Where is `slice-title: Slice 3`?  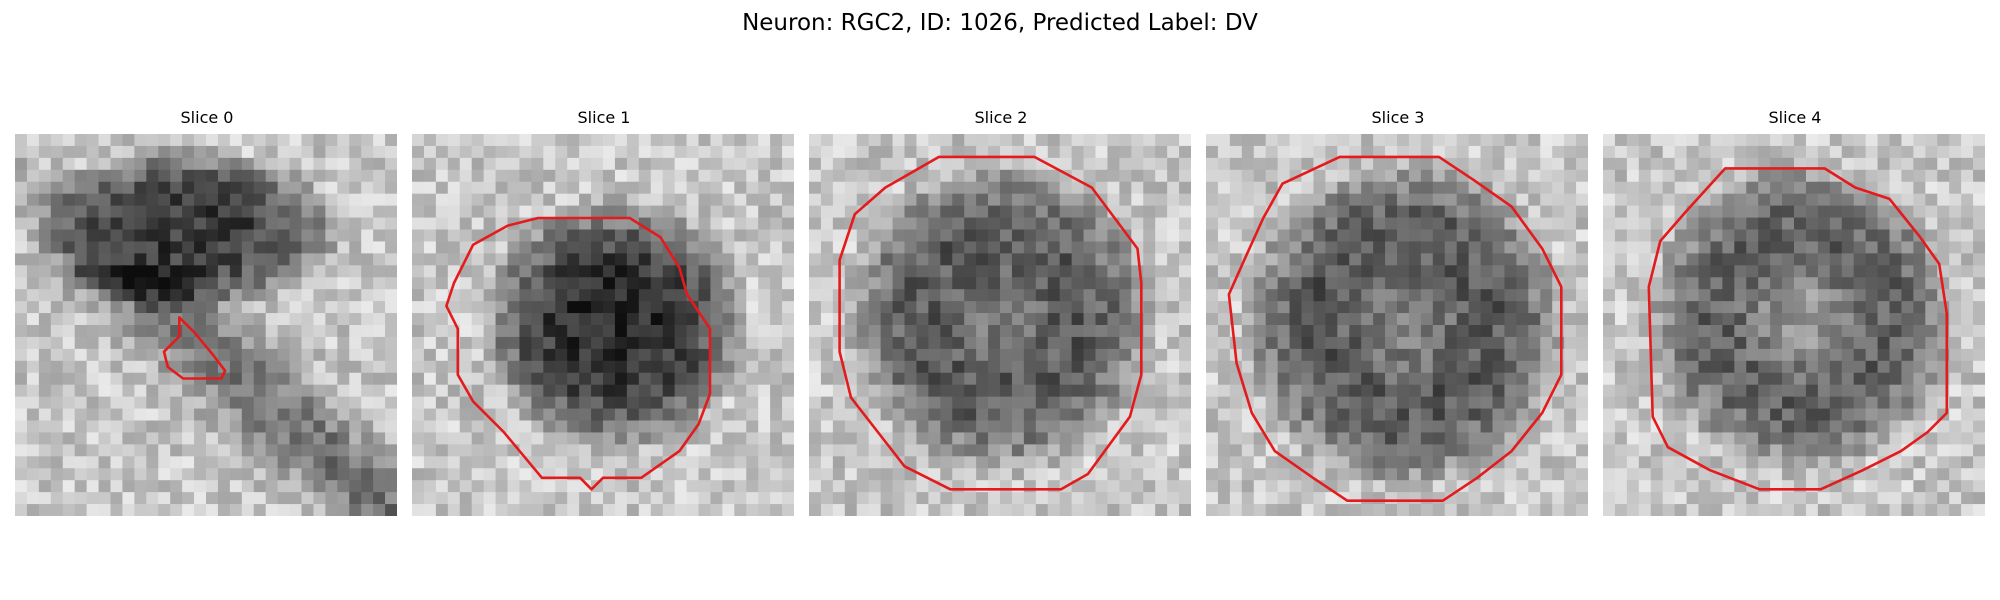
slice-title: Slice 3 is located at coordinates (1398, 117).